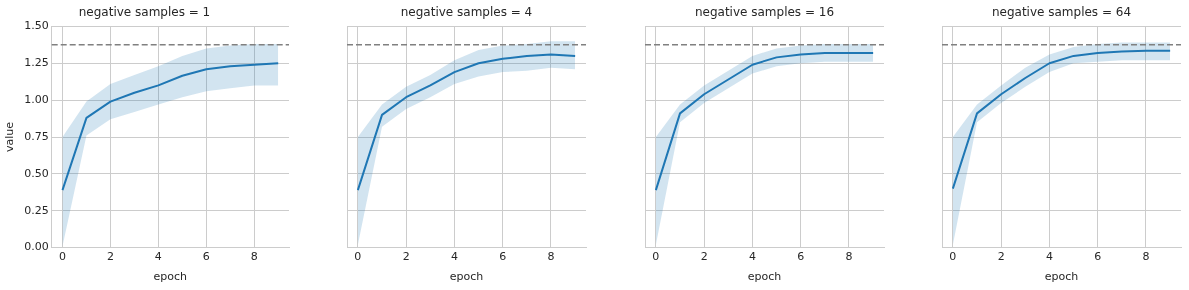 Image resolution: width=1189 pixels, height=290 pixels. What do you see at coordinates (36, 247) in the screenshot?
I see `y-tick-label: 0.00` at bounding box center [36, 247].